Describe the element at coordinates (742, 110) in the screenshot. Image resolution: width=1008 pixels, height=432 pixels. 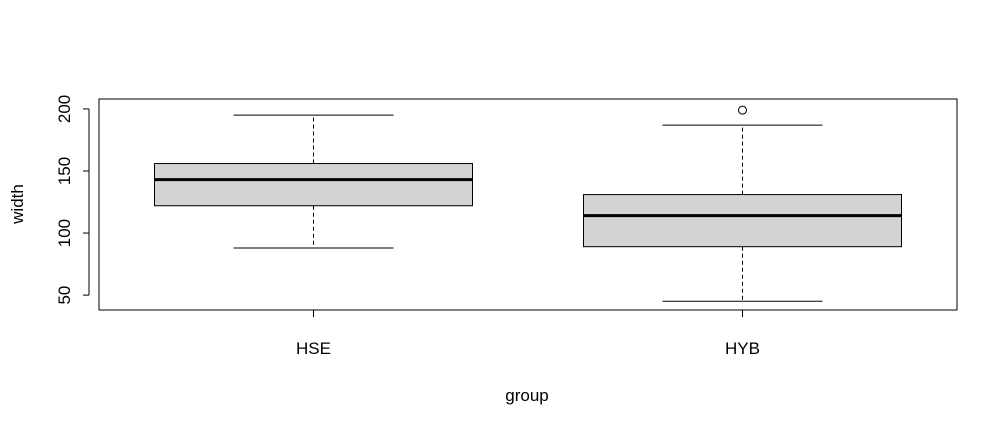
I see `outlier-point` at that location.